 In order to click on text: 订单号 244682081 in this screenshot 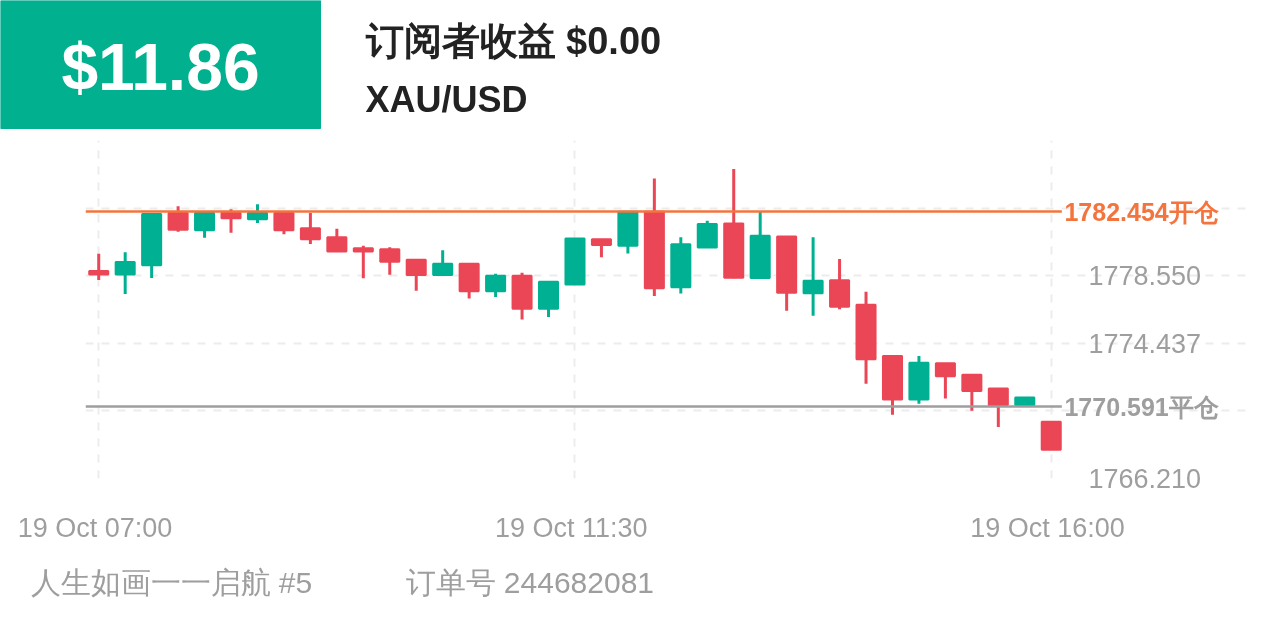, I will do `click(529, 582)`.